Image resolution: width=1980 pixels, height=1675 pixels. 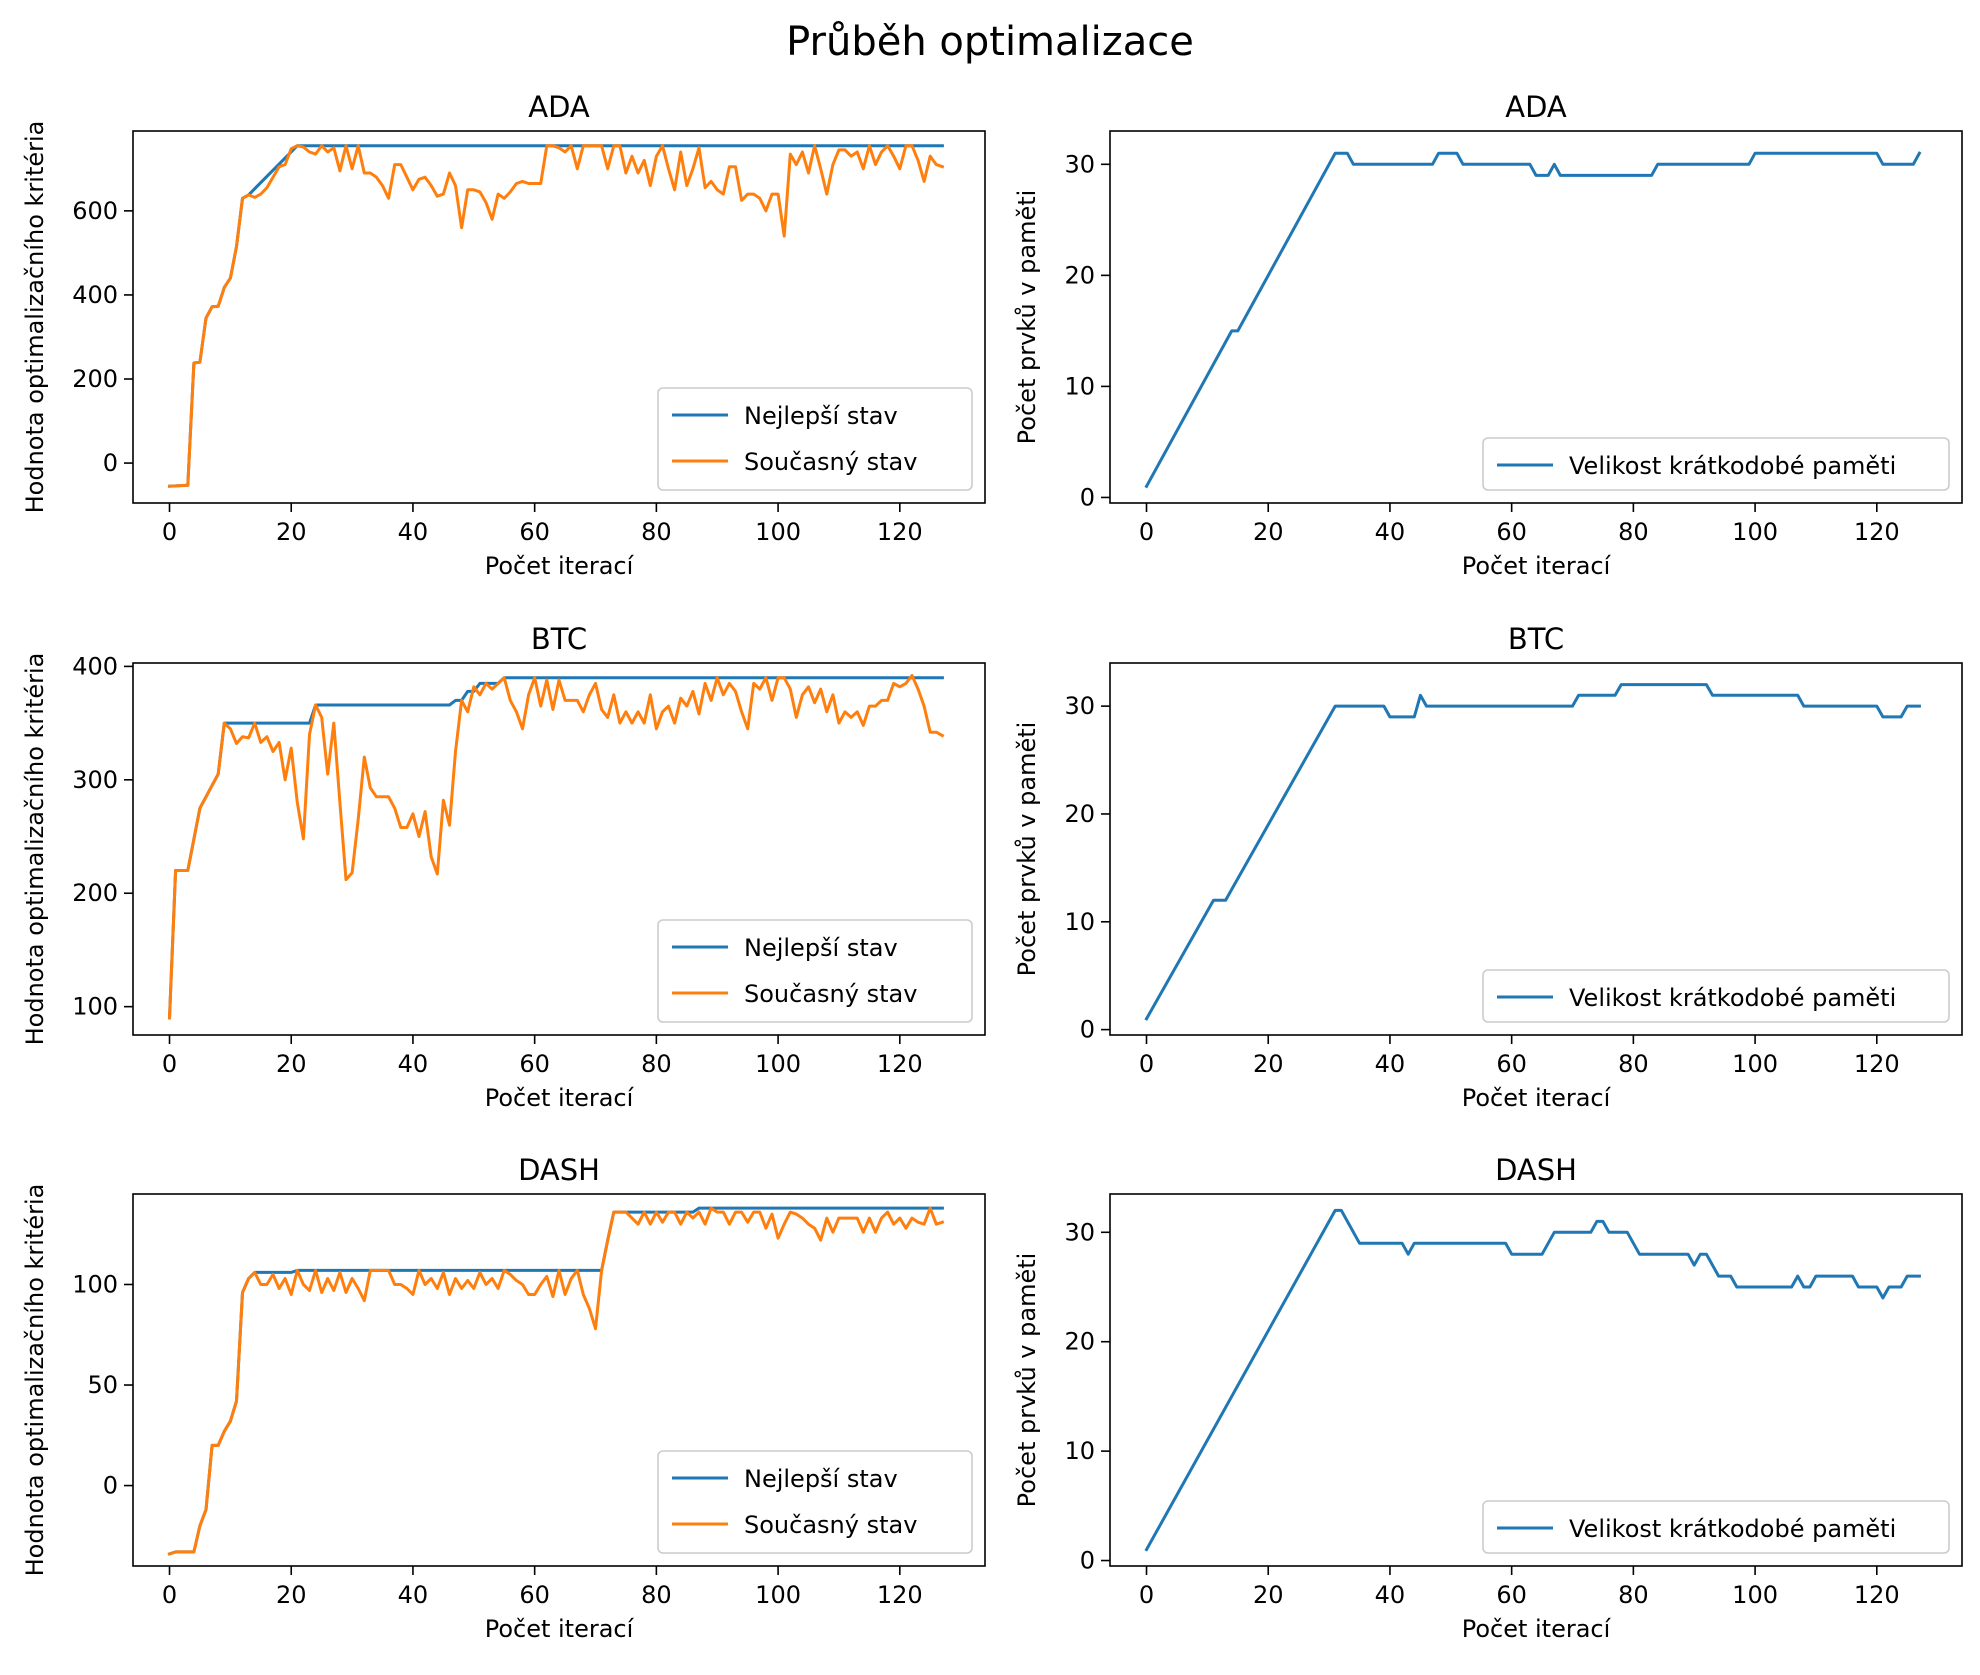 What do you see at coordinates (990, 42) in the screenshot?
I see `figure-title: Průběh optimalizace` at bounding box center [990, 42].